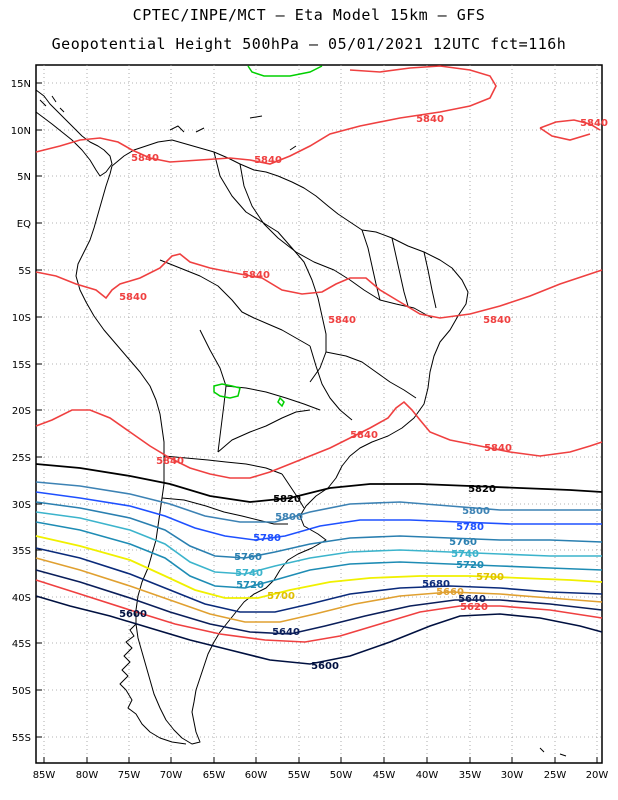 The width and height of the screenshot is (618, 800). I want to click on lon-label: 30W, so click(512, 775).